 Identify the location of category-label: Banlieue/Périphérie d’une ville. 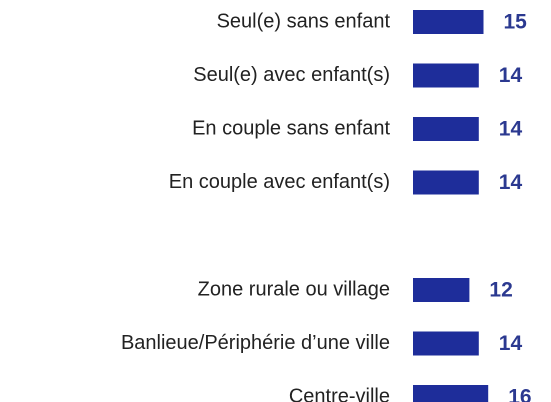
(255, 343).